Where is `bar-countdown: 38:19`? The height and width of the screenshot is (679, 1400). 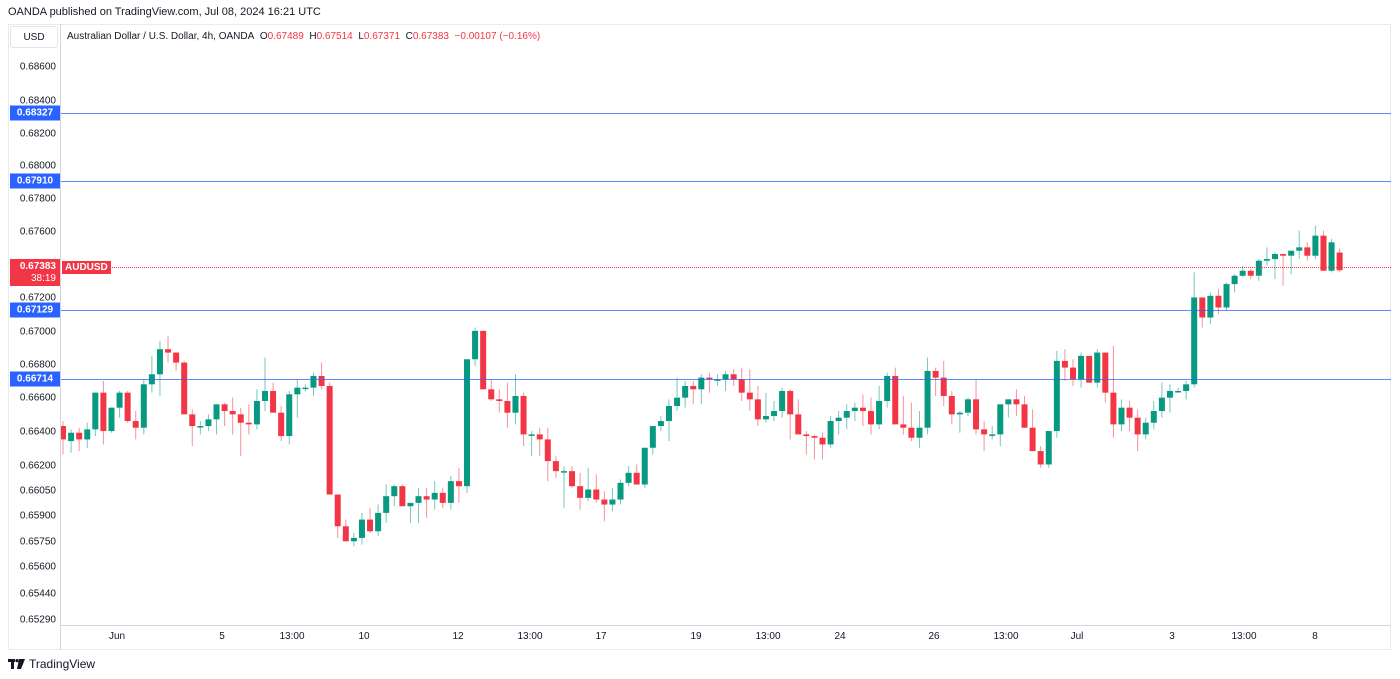
bar-countdown: 38:19 is located at coordinates (43, 278).